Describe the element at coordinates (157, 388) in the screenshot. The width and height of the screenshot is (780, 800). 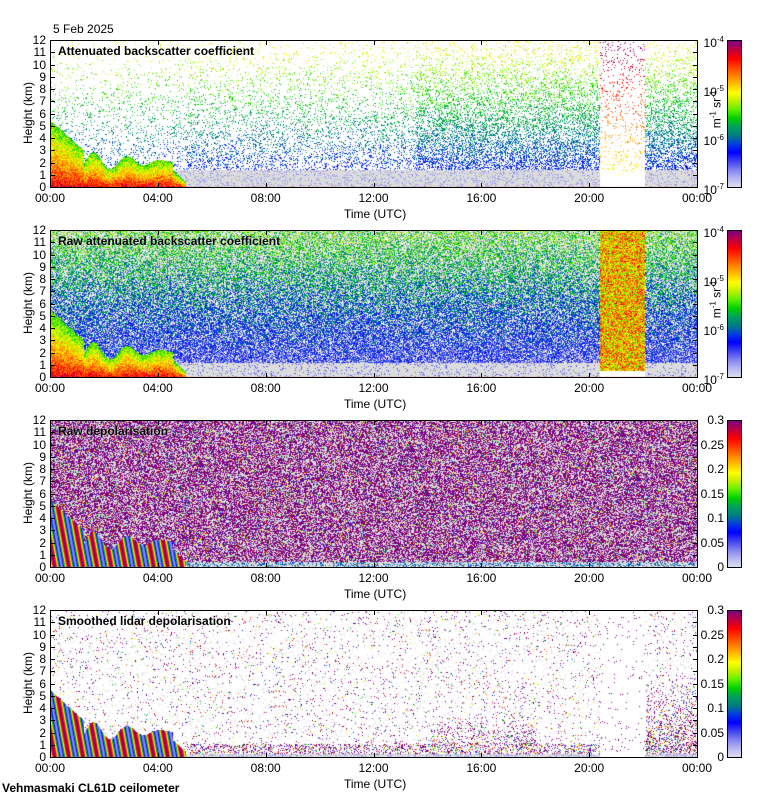
I see `x-tick-label: 04:00` at that location.